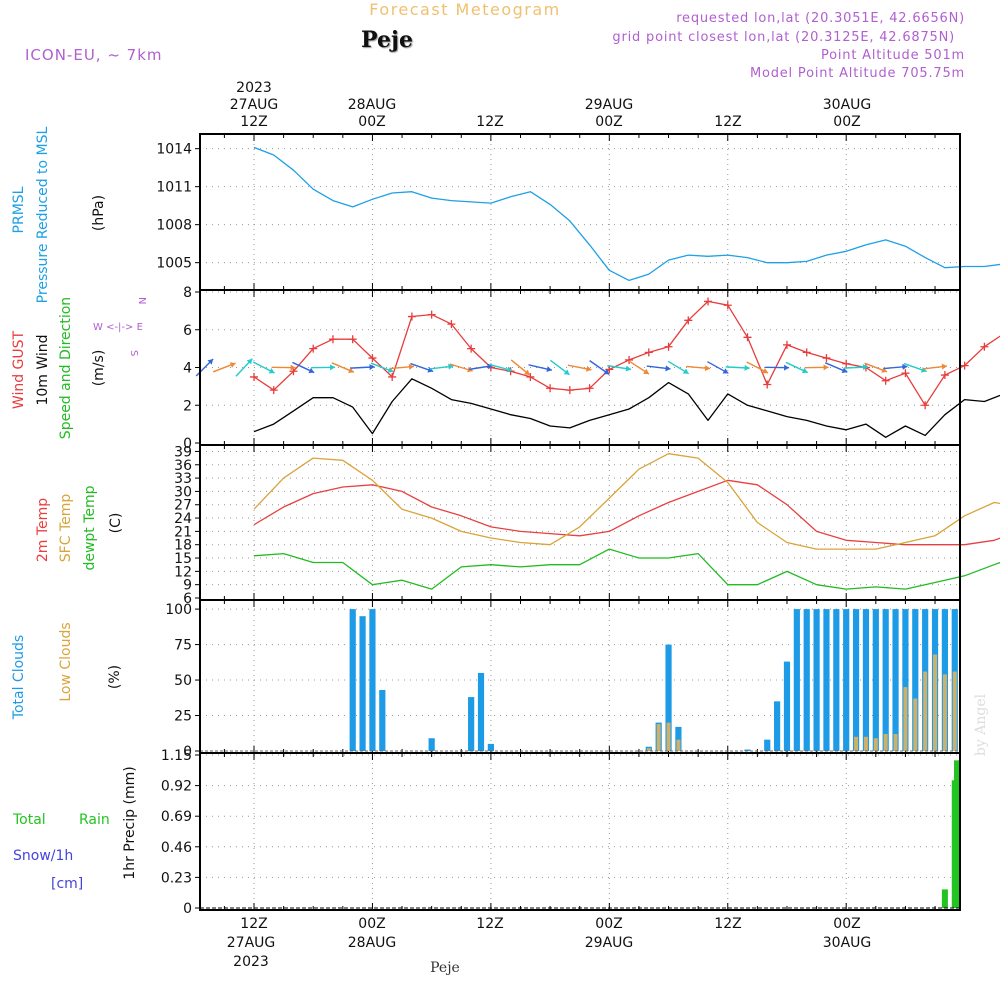 Image resolution: width=1000 pixels, height=1004 pixels. I want to click on precipitation-panel: 00.230.460.690.921.15, so click(560, 832).